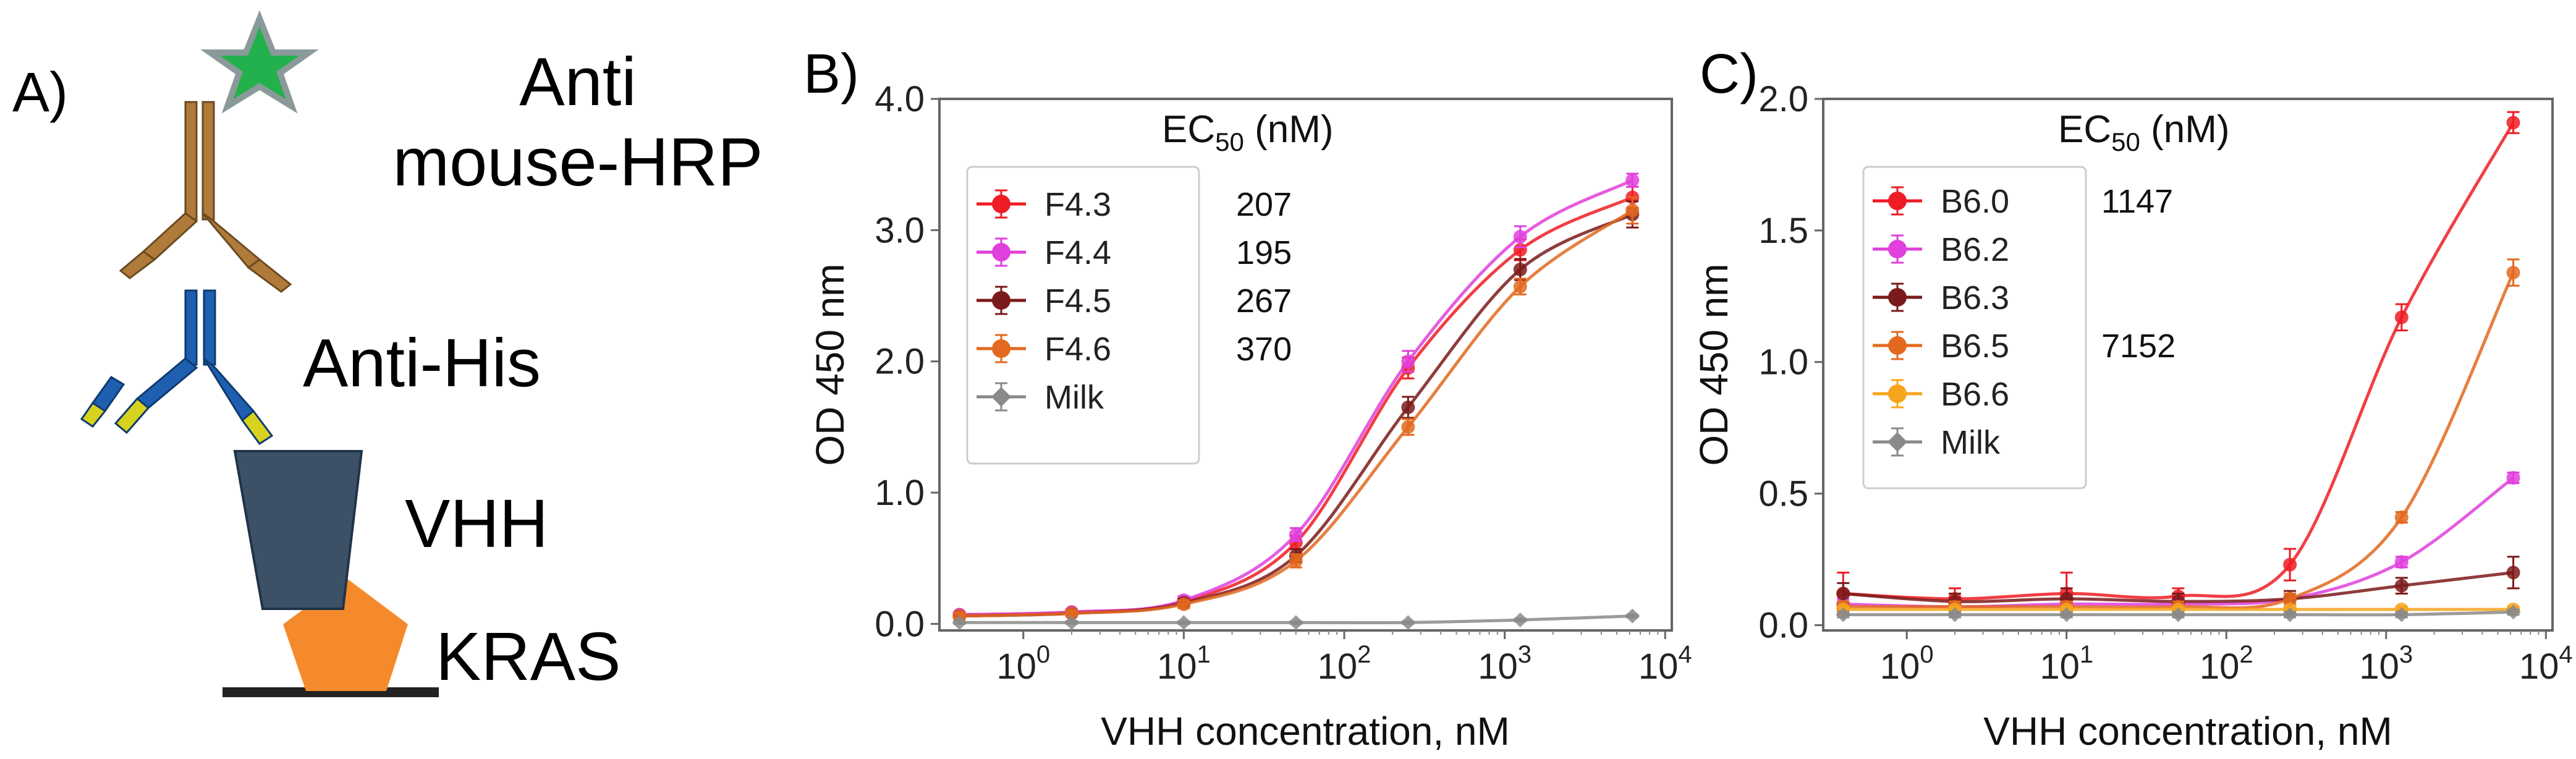 The width and height of the screenshot is (2576, 759). Describe the element at coordinates (1783, 231) in the screenshot. I see `y-tick-label: 1.5` at that location.